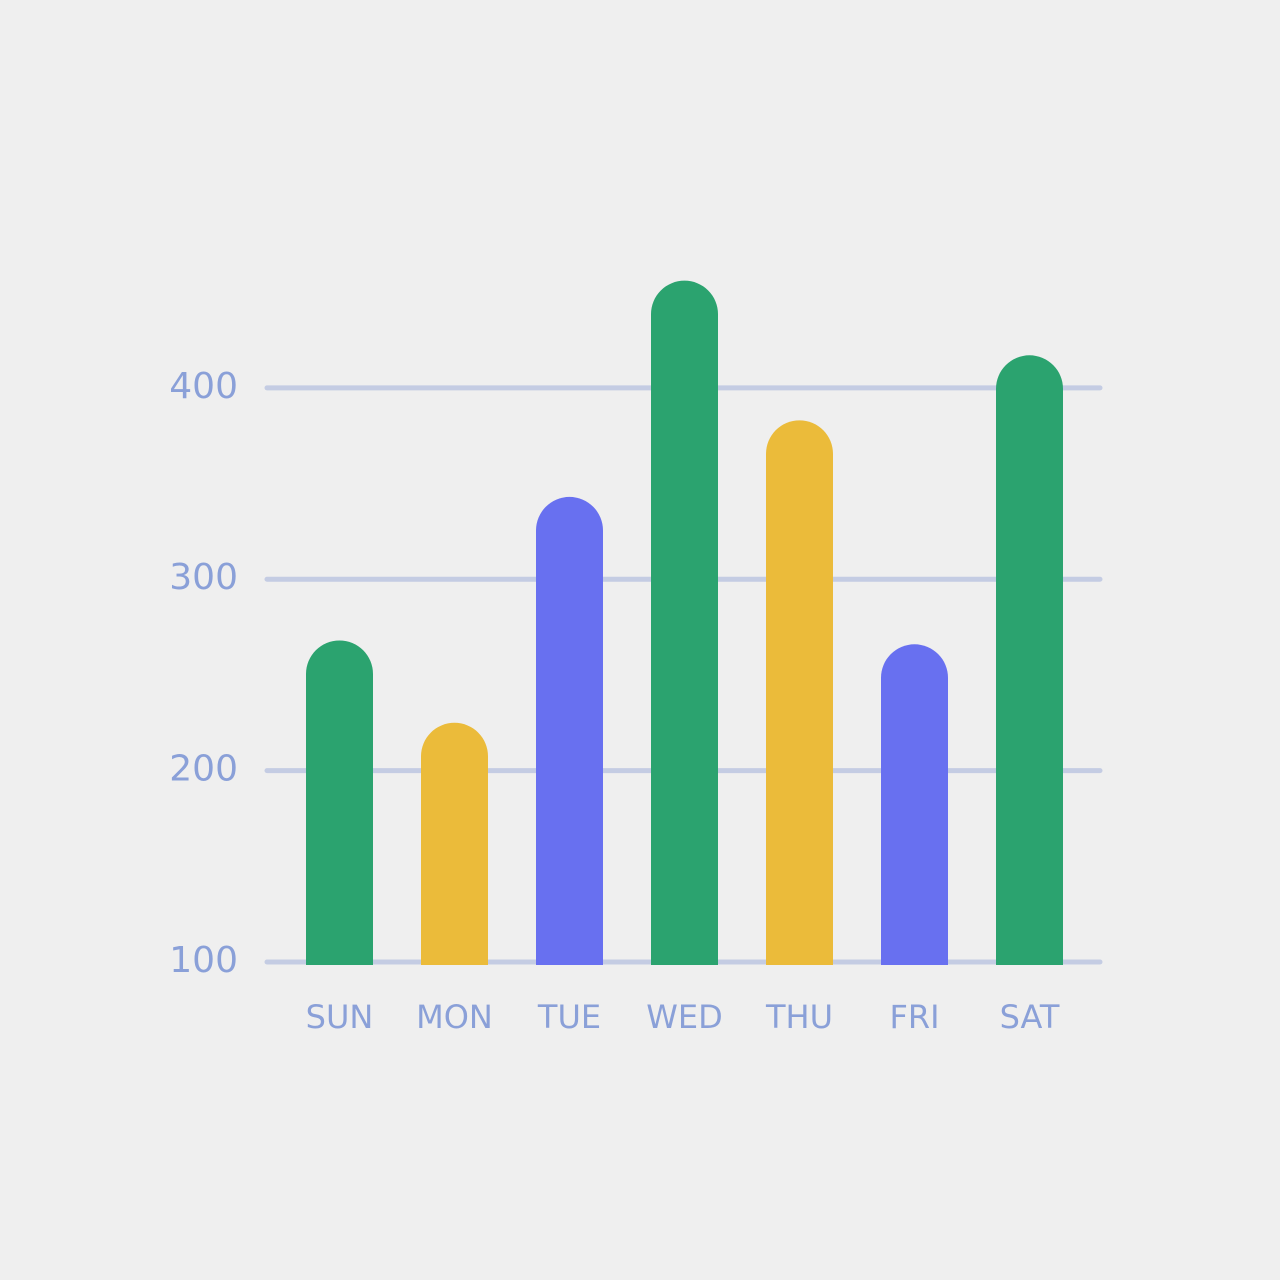  What do you see at coordinates (203, 386) in the screenshot?
I see `y-tick-label: 400` at bounding box center [203, 386].